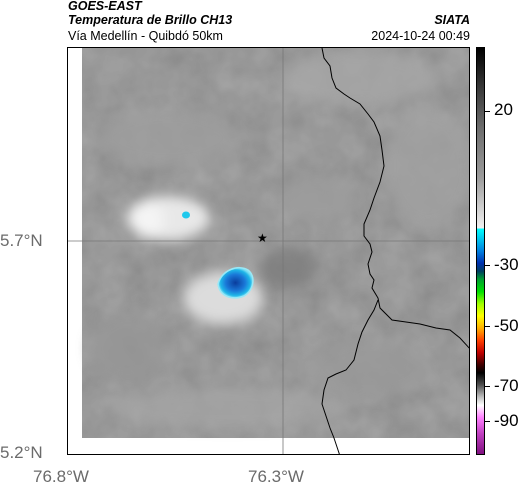  Describe the element at coordinates (21, 452) in the screenshot. I see `lat-label-5-2: 5.2°N` at that location.